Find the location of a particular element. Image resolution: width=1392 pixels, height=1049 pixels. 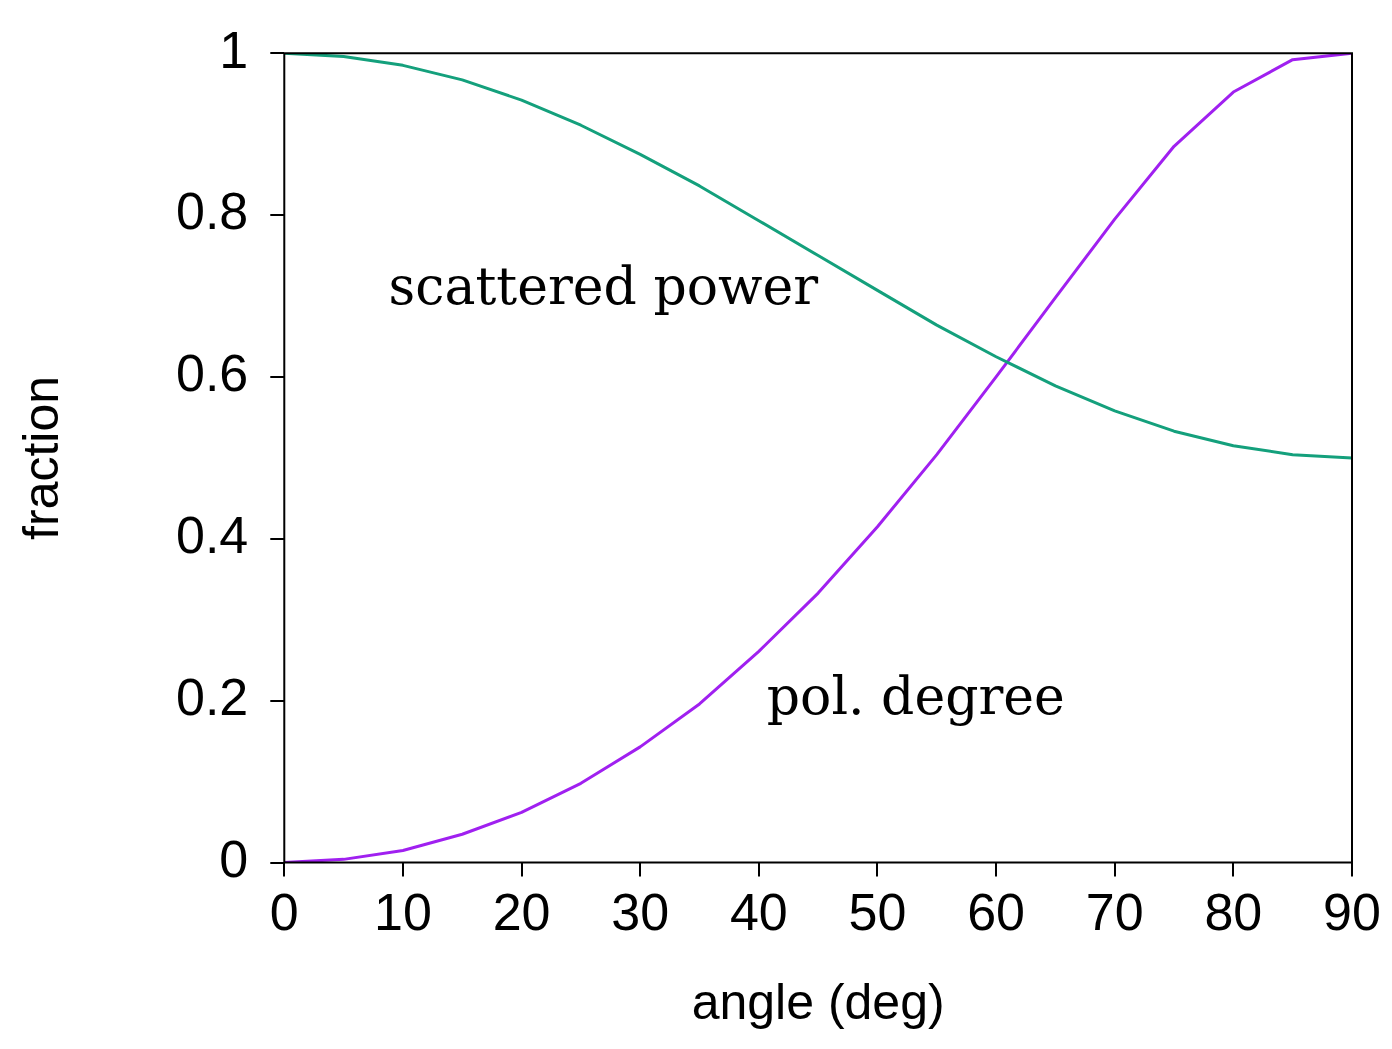

x-tick-label: 40 is located at coordinates (758, 912).